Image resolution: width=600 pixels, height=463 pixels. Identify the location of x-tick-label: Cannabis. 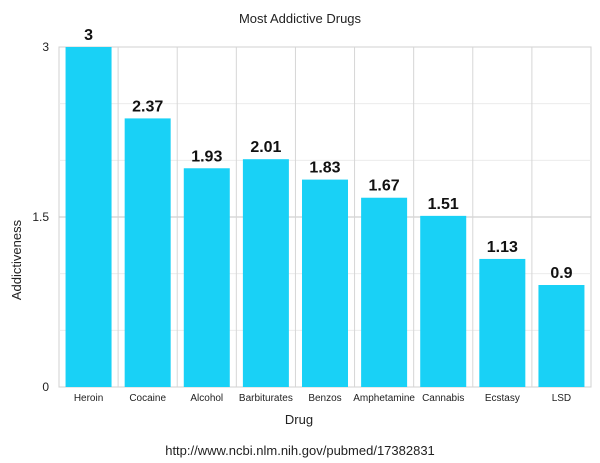
(443, 398).